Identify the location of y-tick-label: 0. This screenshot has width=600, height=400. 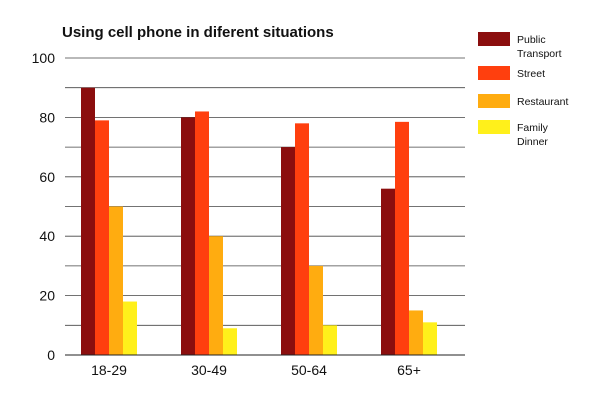
(51, 355).